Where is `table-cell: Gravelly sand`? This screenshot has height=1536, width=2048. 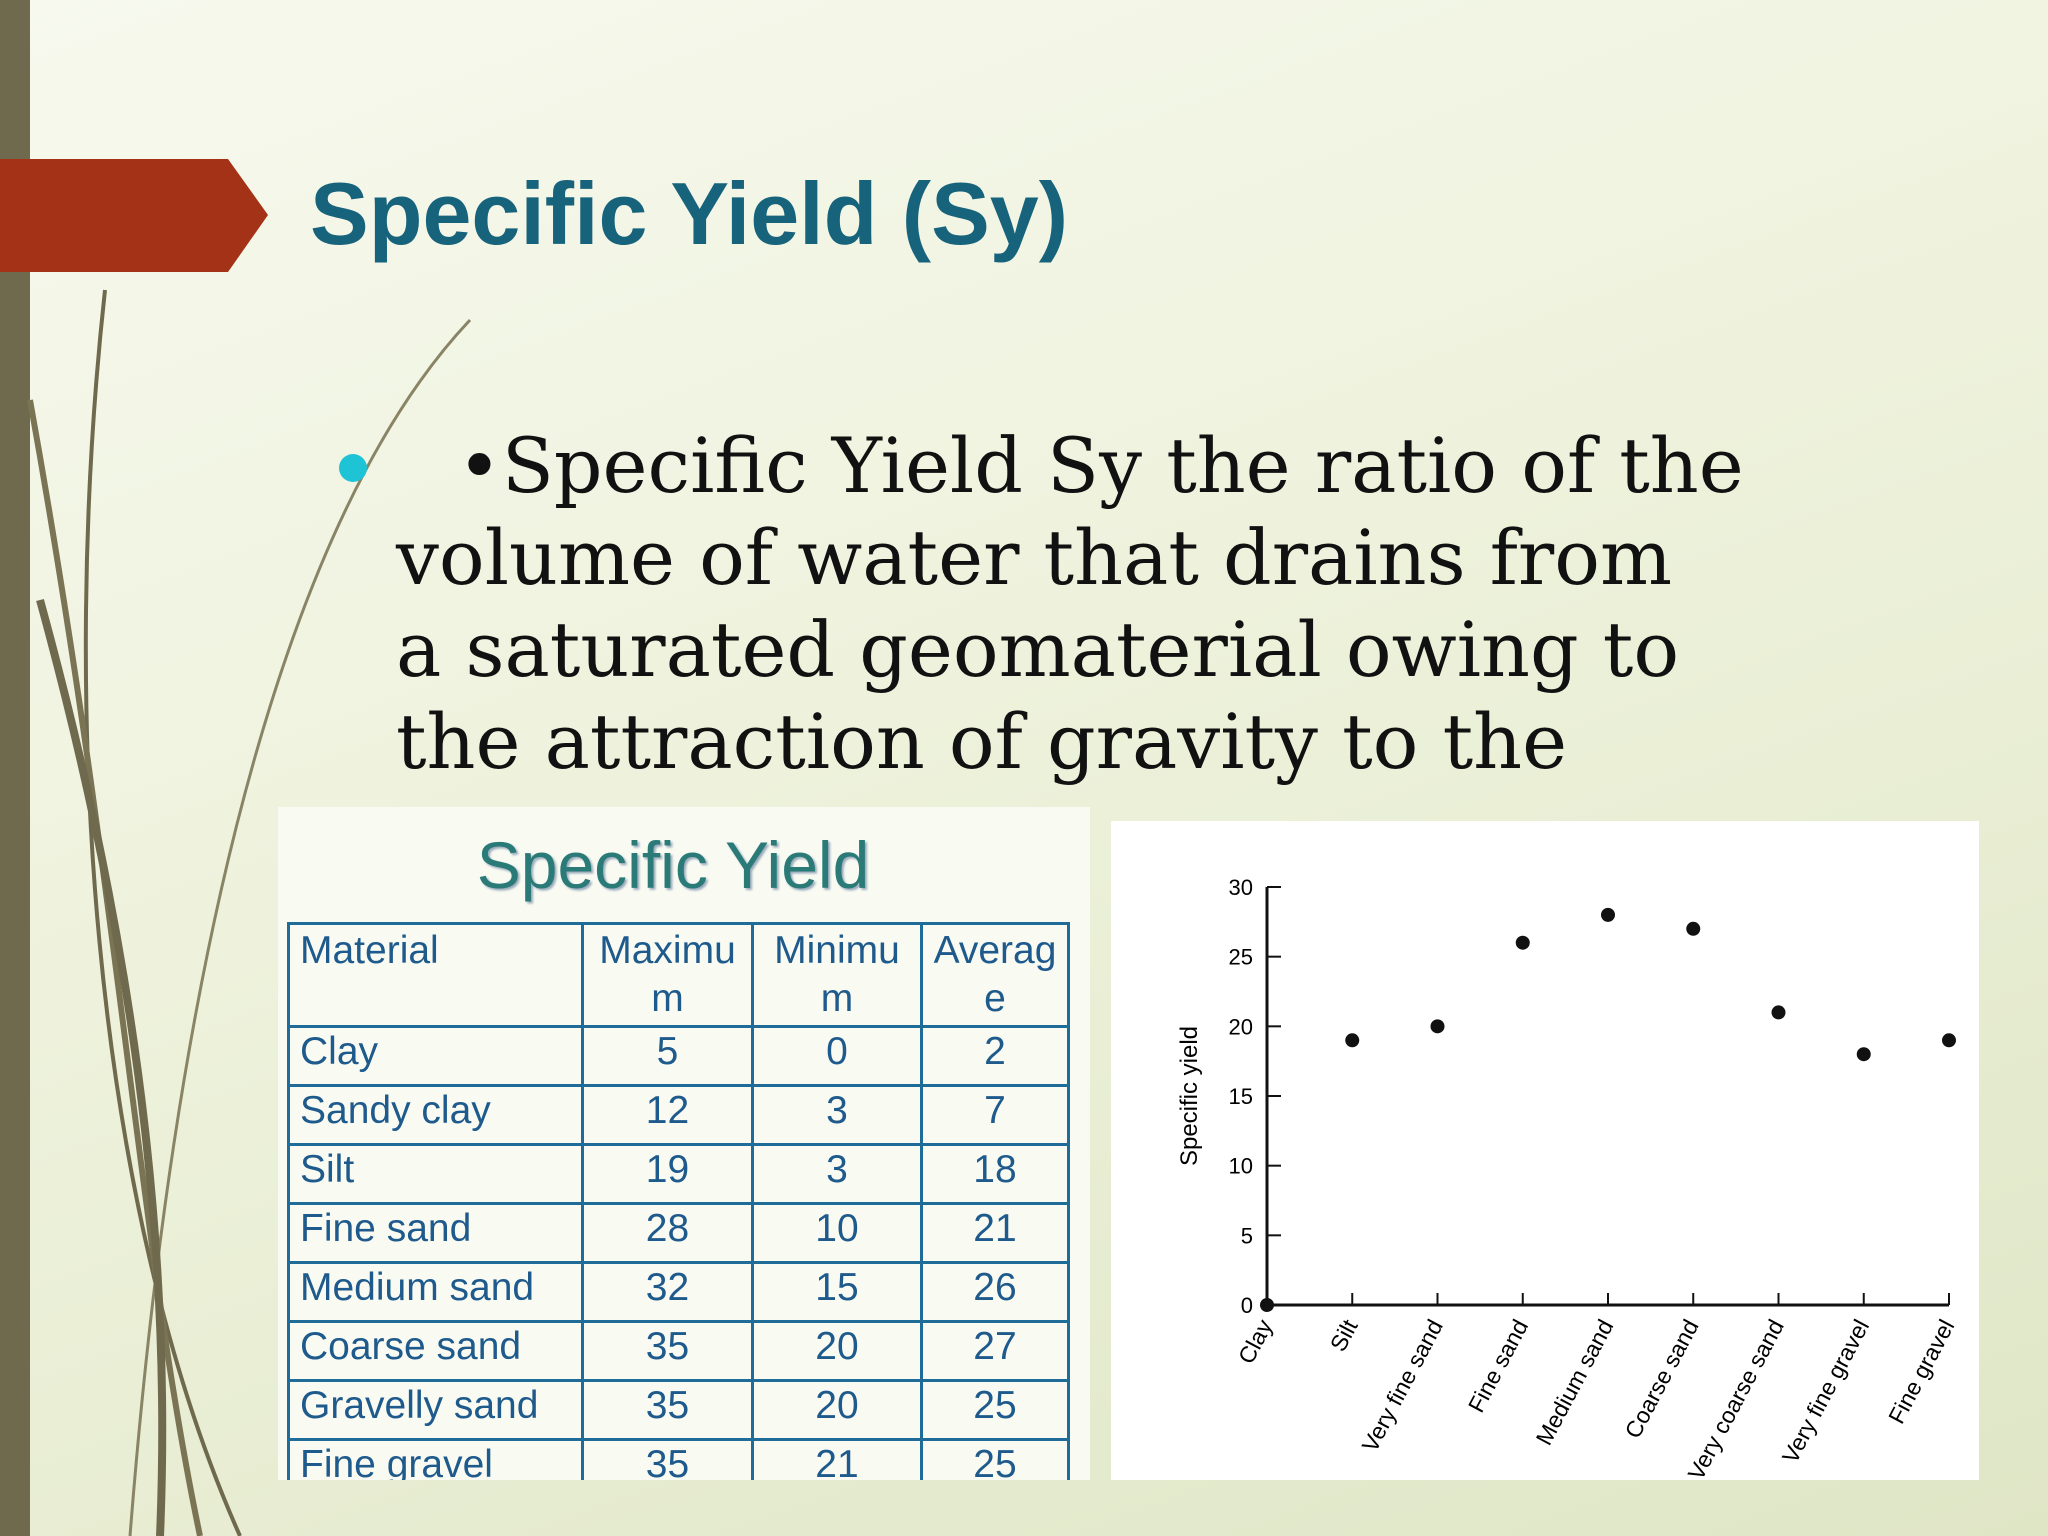 table-cell: Gravelly sand is located at coordinates (435, 1410).